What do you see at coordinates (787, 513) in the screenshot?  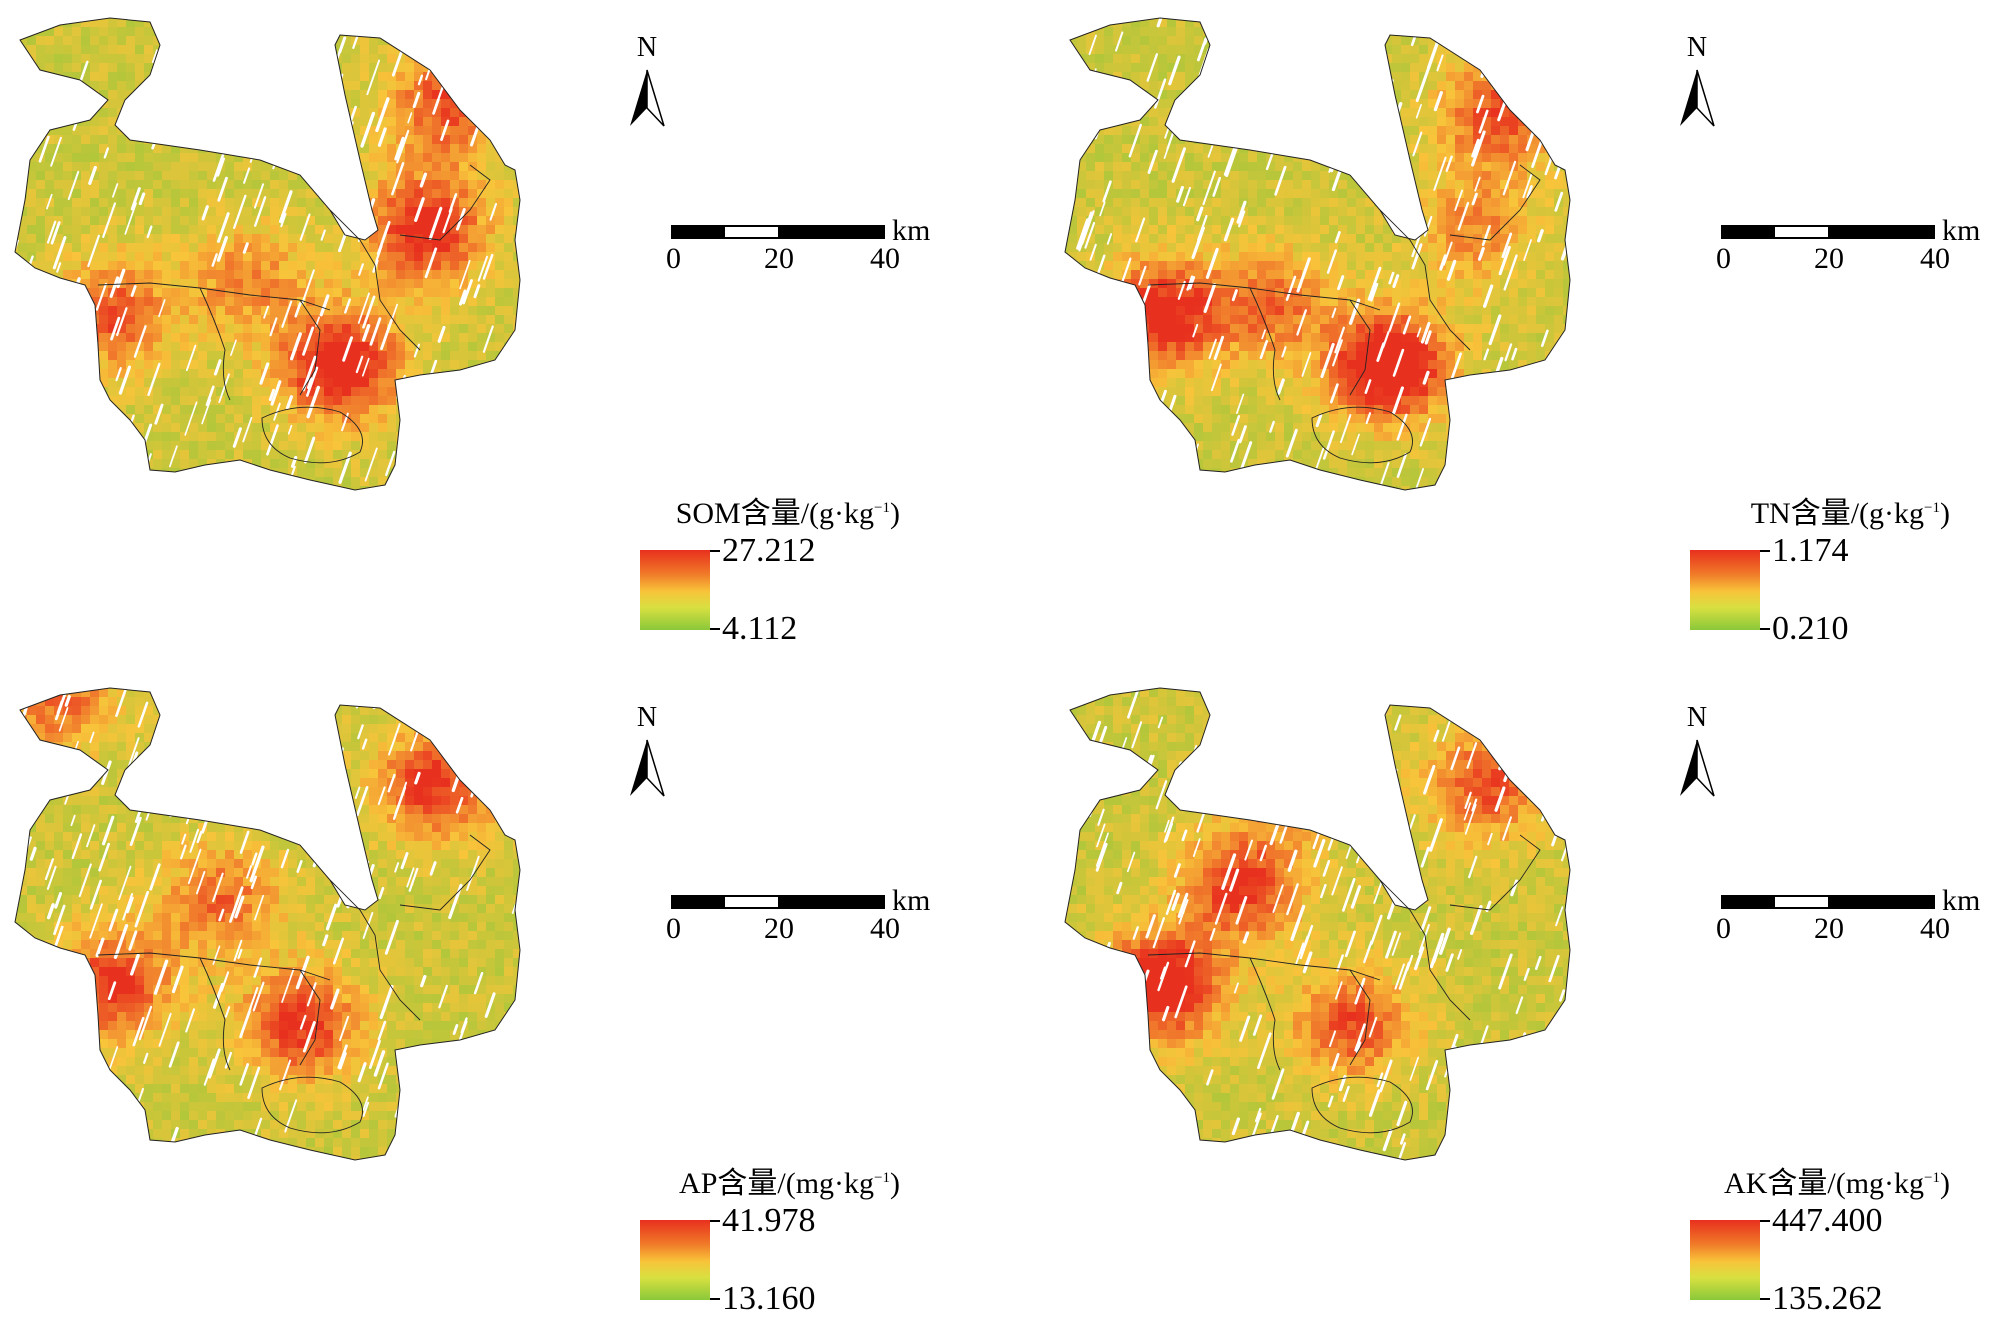 I see `som-legend-title: SOM含量/(g·kg−1)` at bounding box center [787, 513].